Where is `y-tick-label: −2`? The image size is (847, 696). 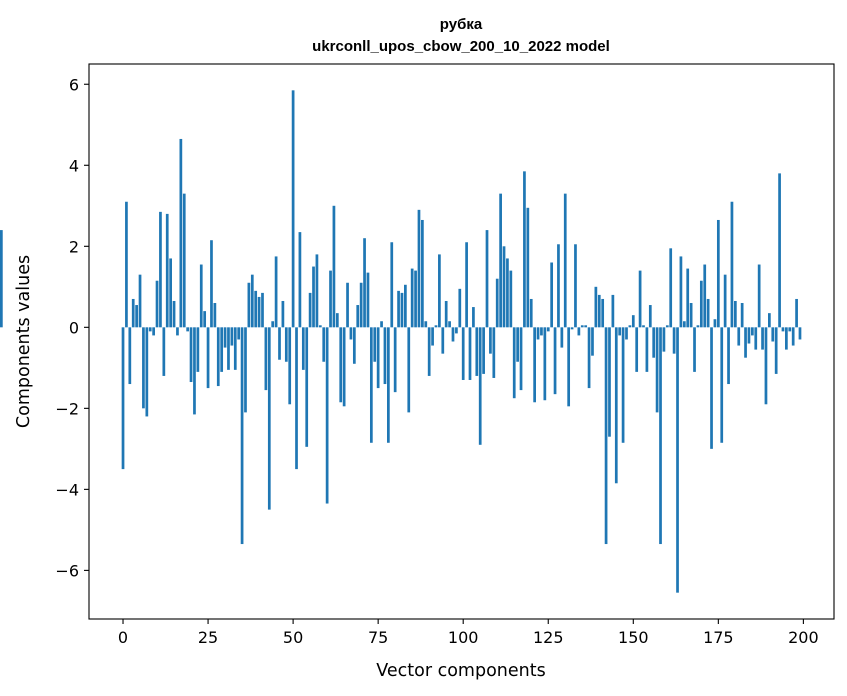 y-tick-label: −2 is located at coordinates (67, 408).